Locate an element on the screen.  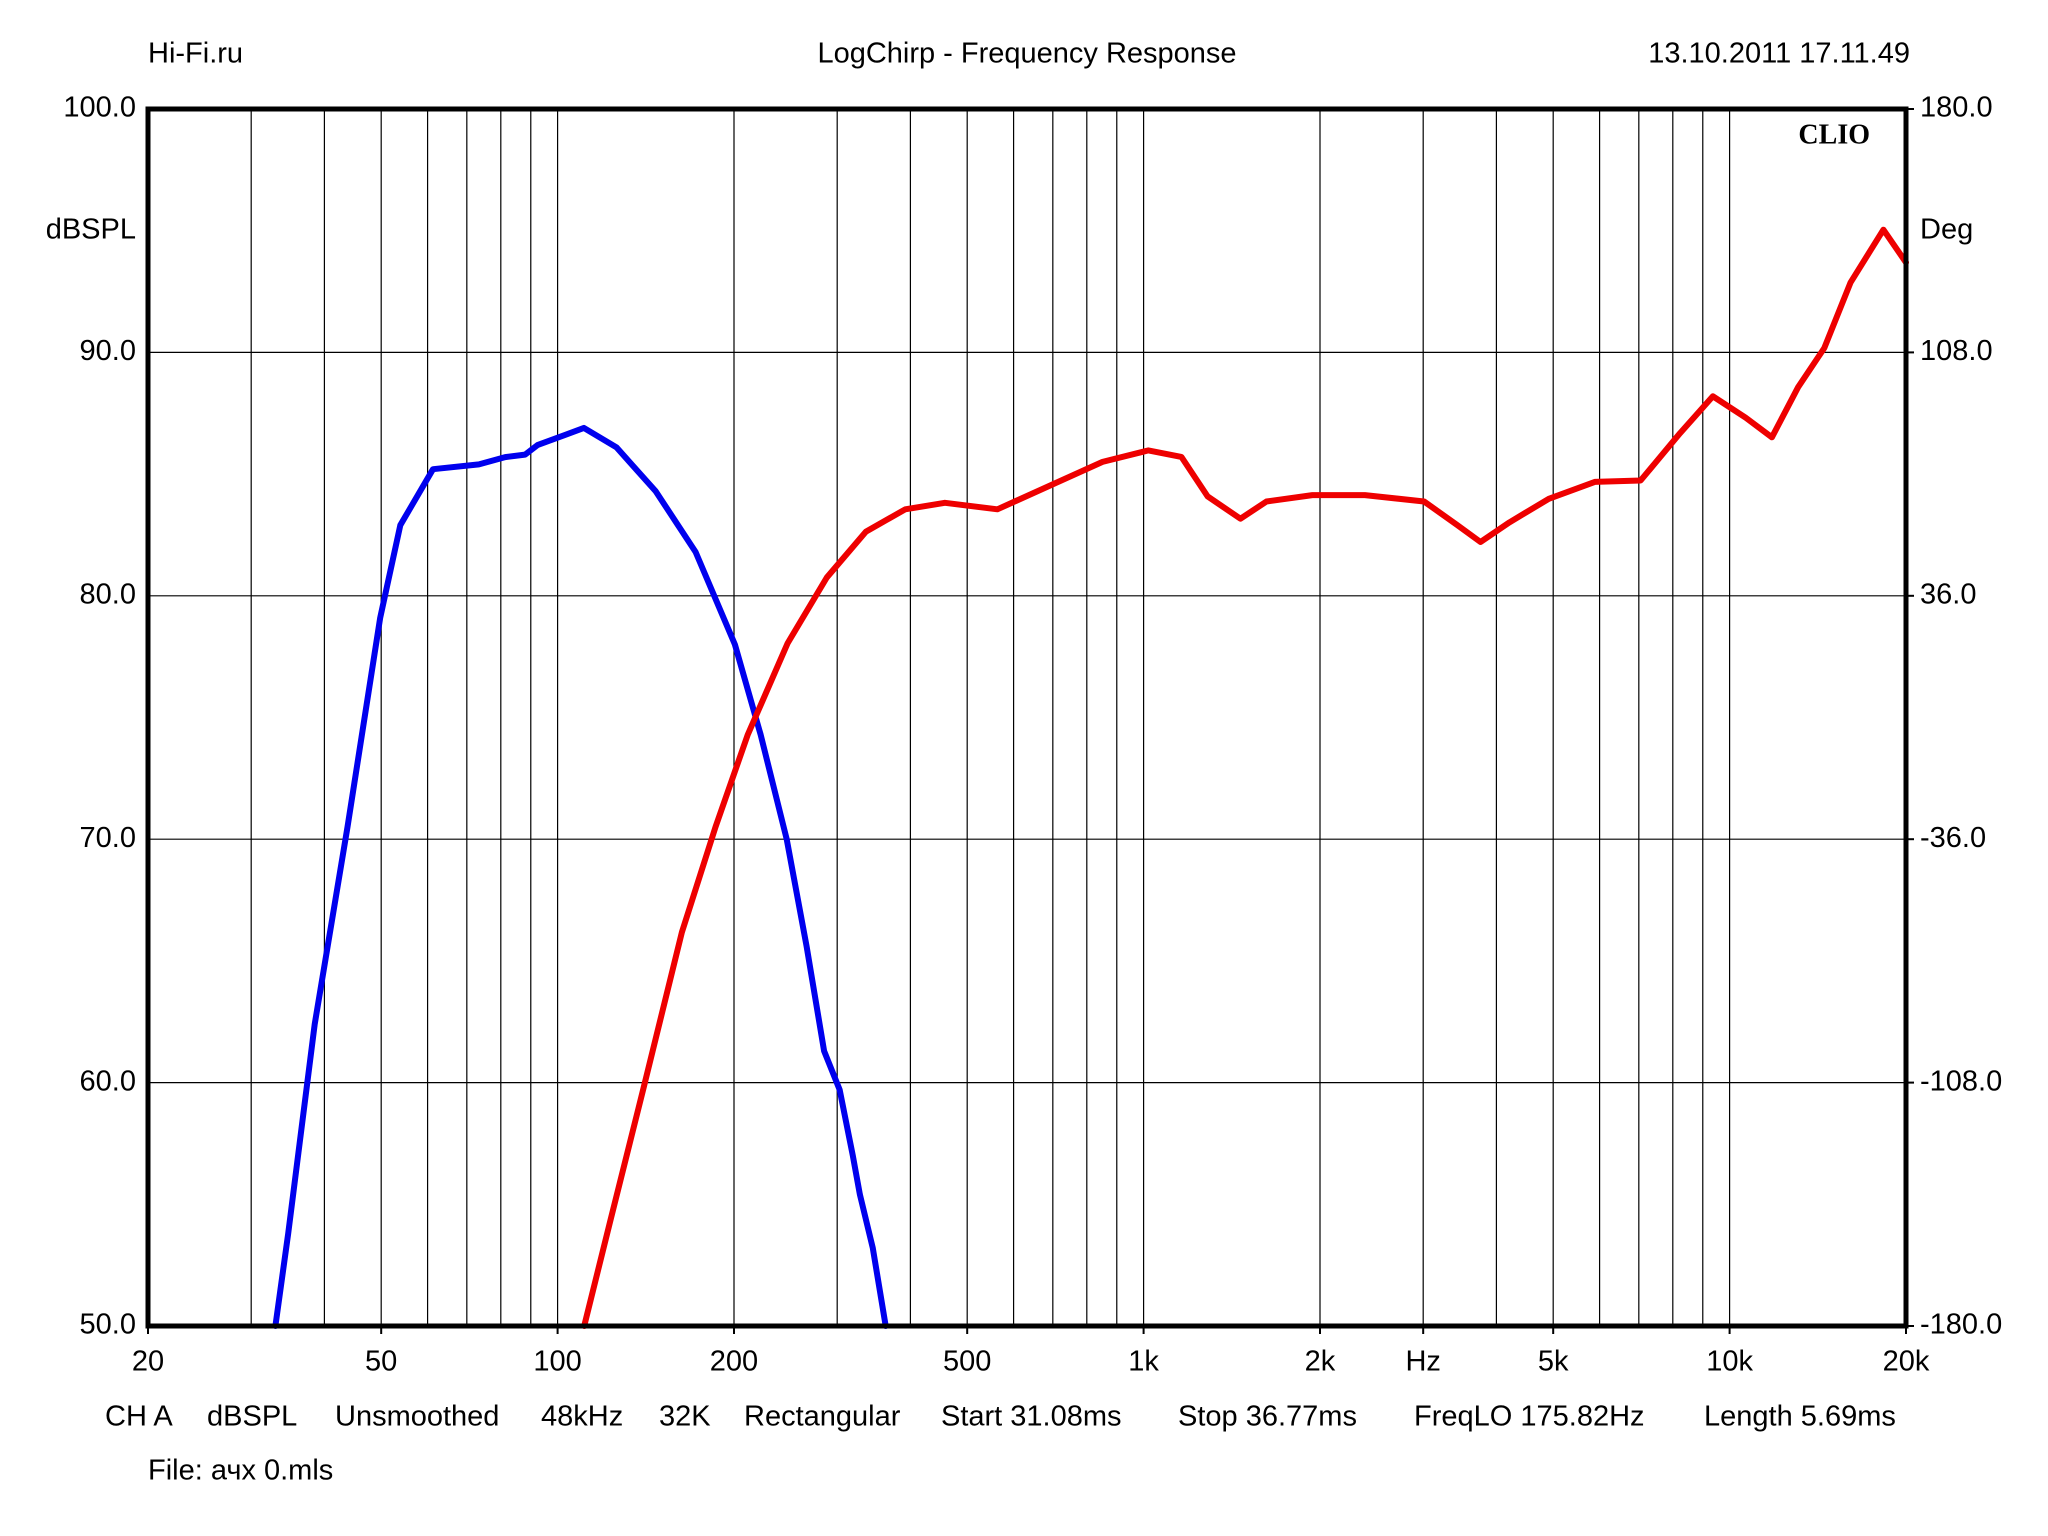
y-tick-label: 90.0 is located at coordinates (108, 351).